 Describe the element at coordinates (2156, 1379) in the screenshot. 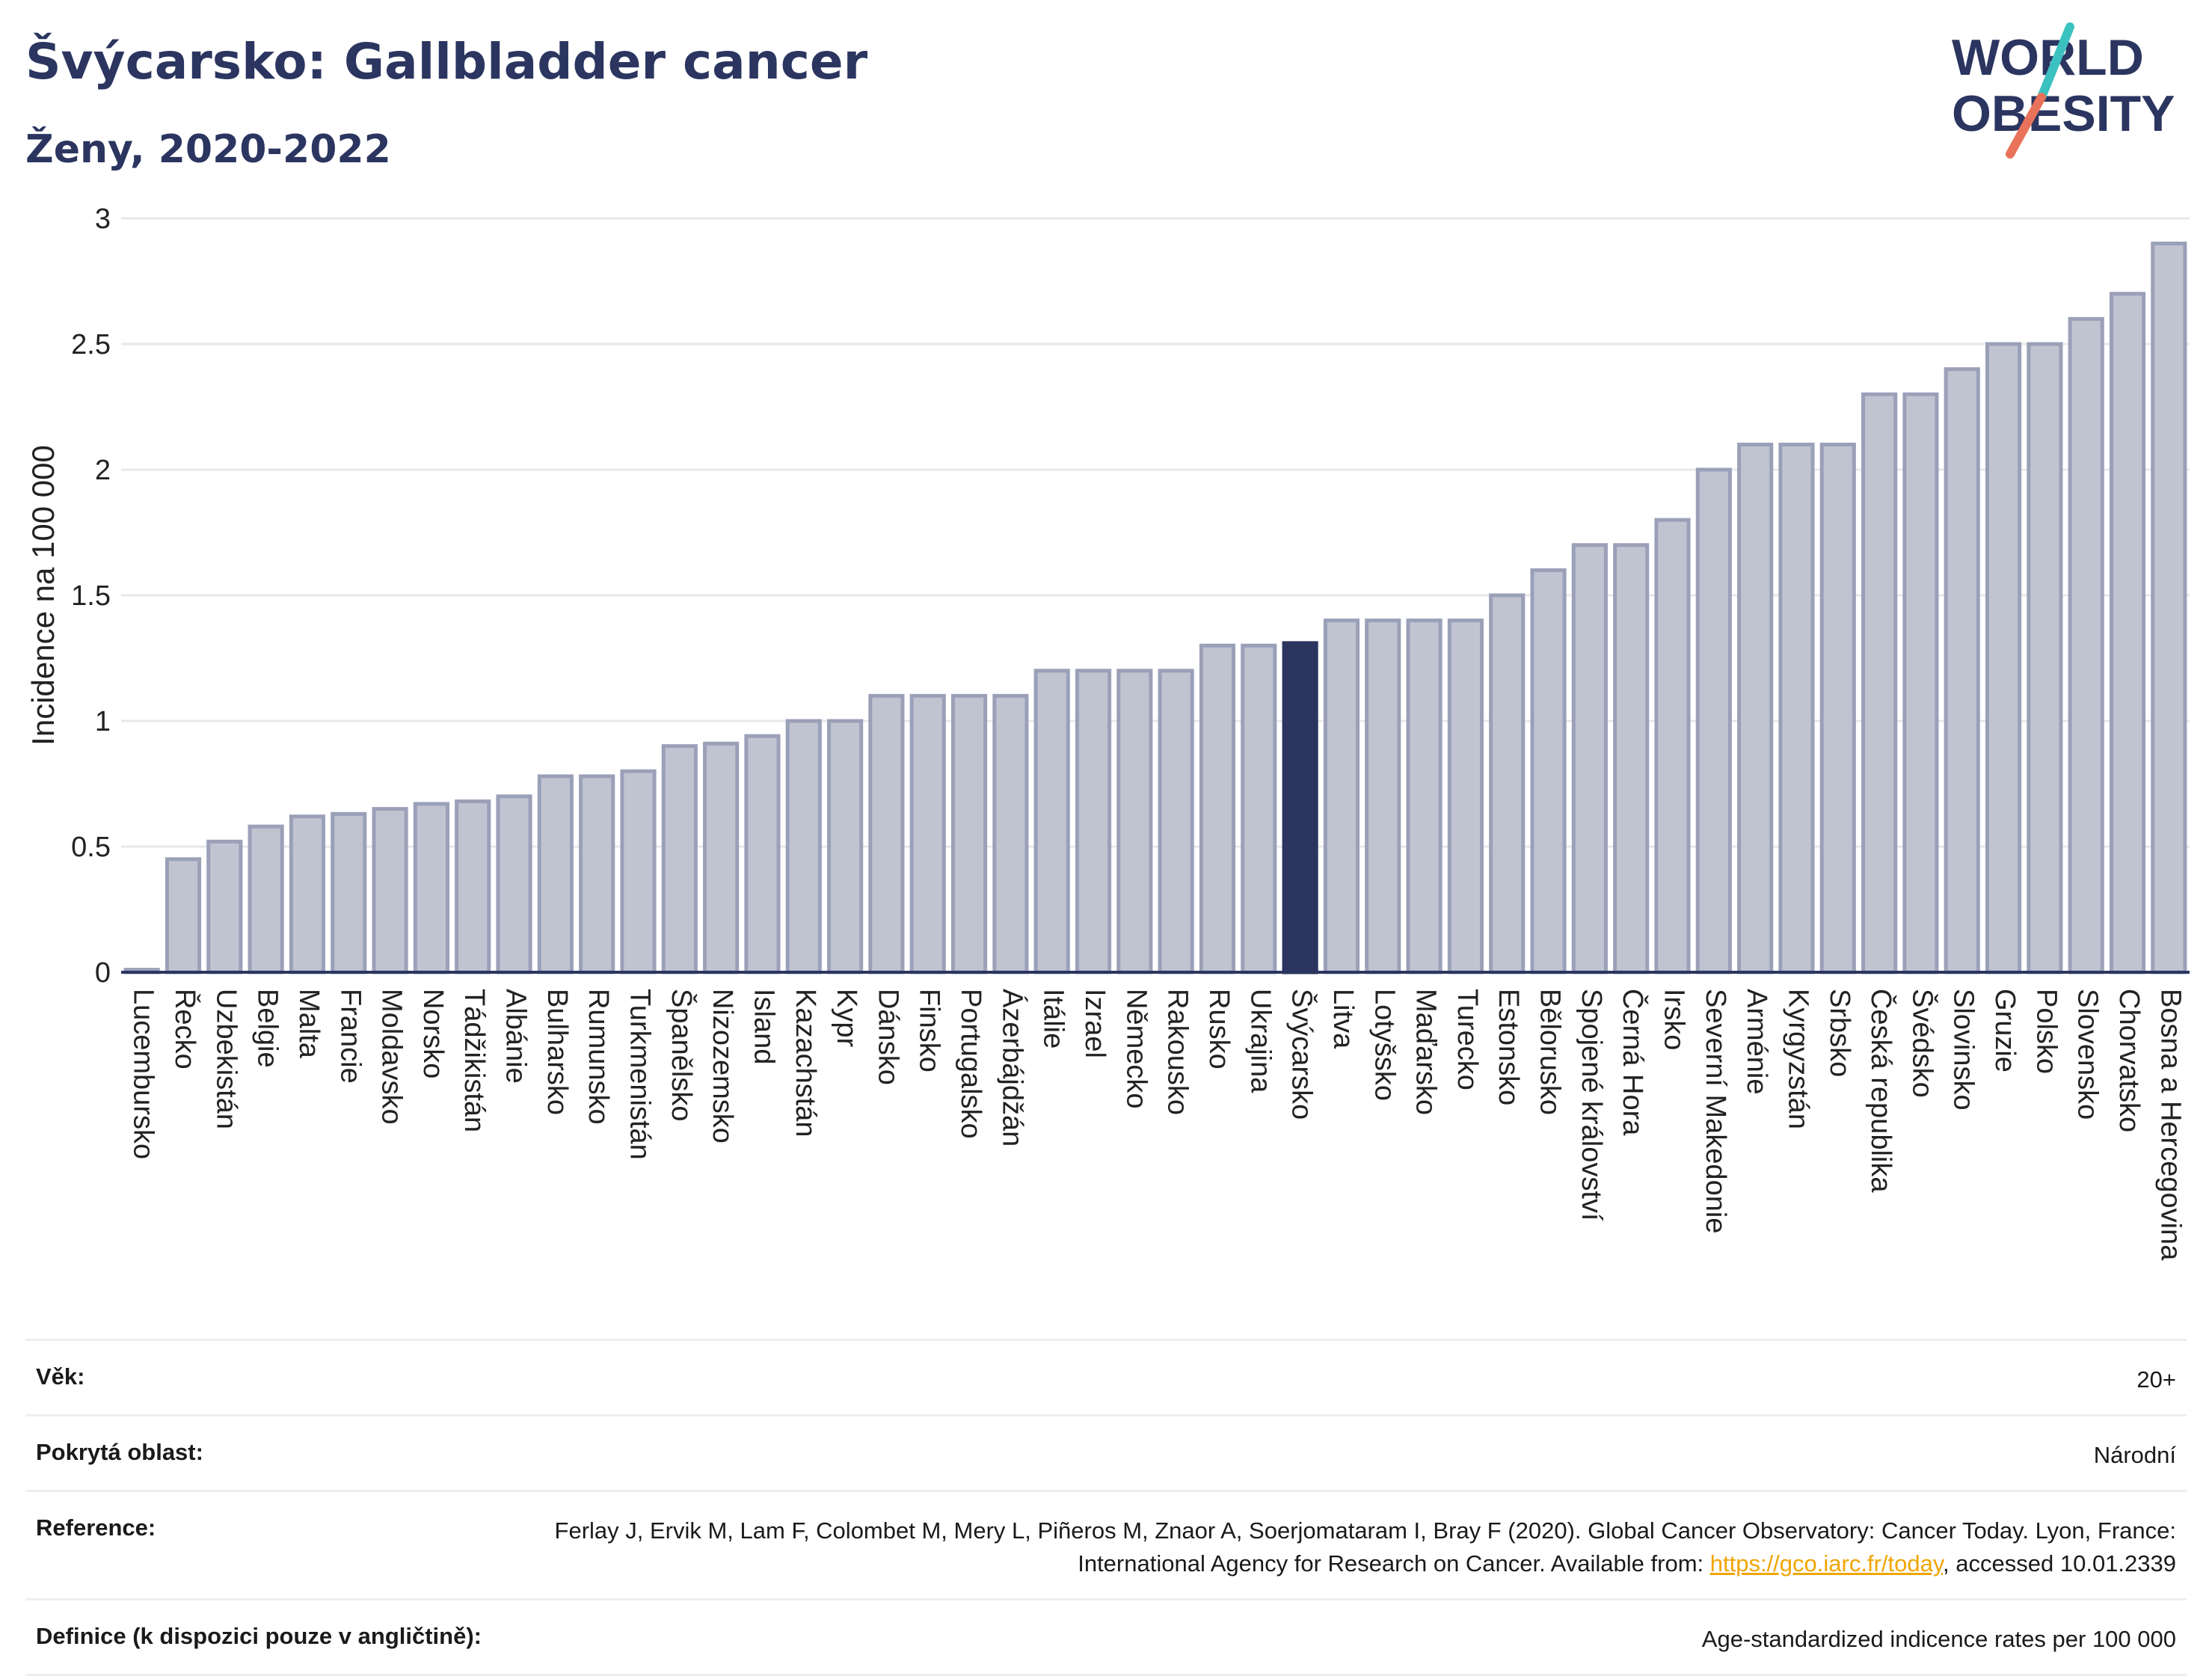

I see `age-value: 20+` at that location.